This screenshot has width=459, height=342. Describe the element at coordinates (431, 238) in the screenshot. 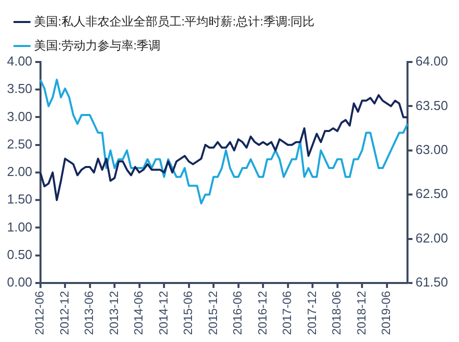

I see `y2-tick-label: 62.00` at that location.